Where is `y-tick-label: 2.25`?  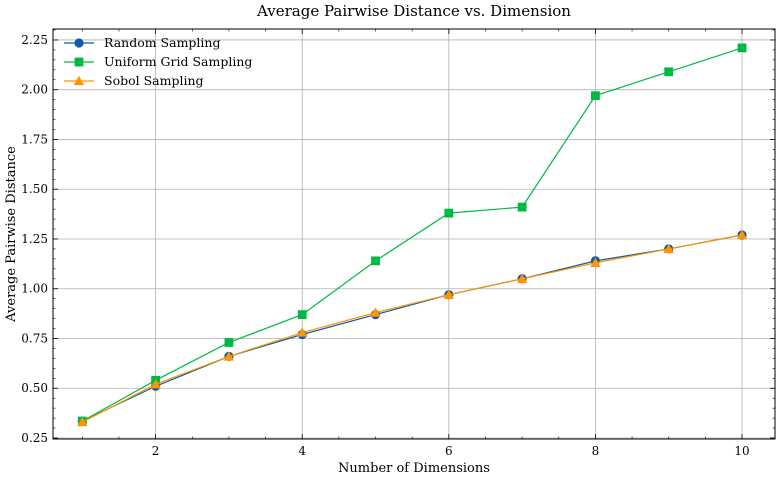
y-tick-label: 2.25 is located at coordinates (34, 40).